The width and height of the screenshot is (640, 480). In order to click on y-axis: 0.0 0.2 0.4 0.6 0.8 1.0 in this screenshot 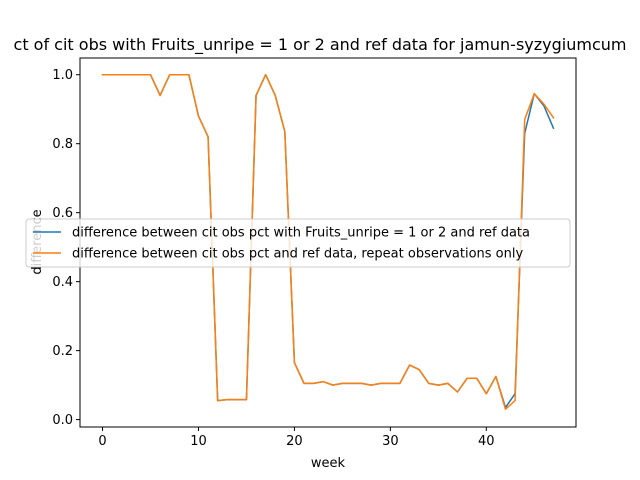, I will do `click(66, 248)`.